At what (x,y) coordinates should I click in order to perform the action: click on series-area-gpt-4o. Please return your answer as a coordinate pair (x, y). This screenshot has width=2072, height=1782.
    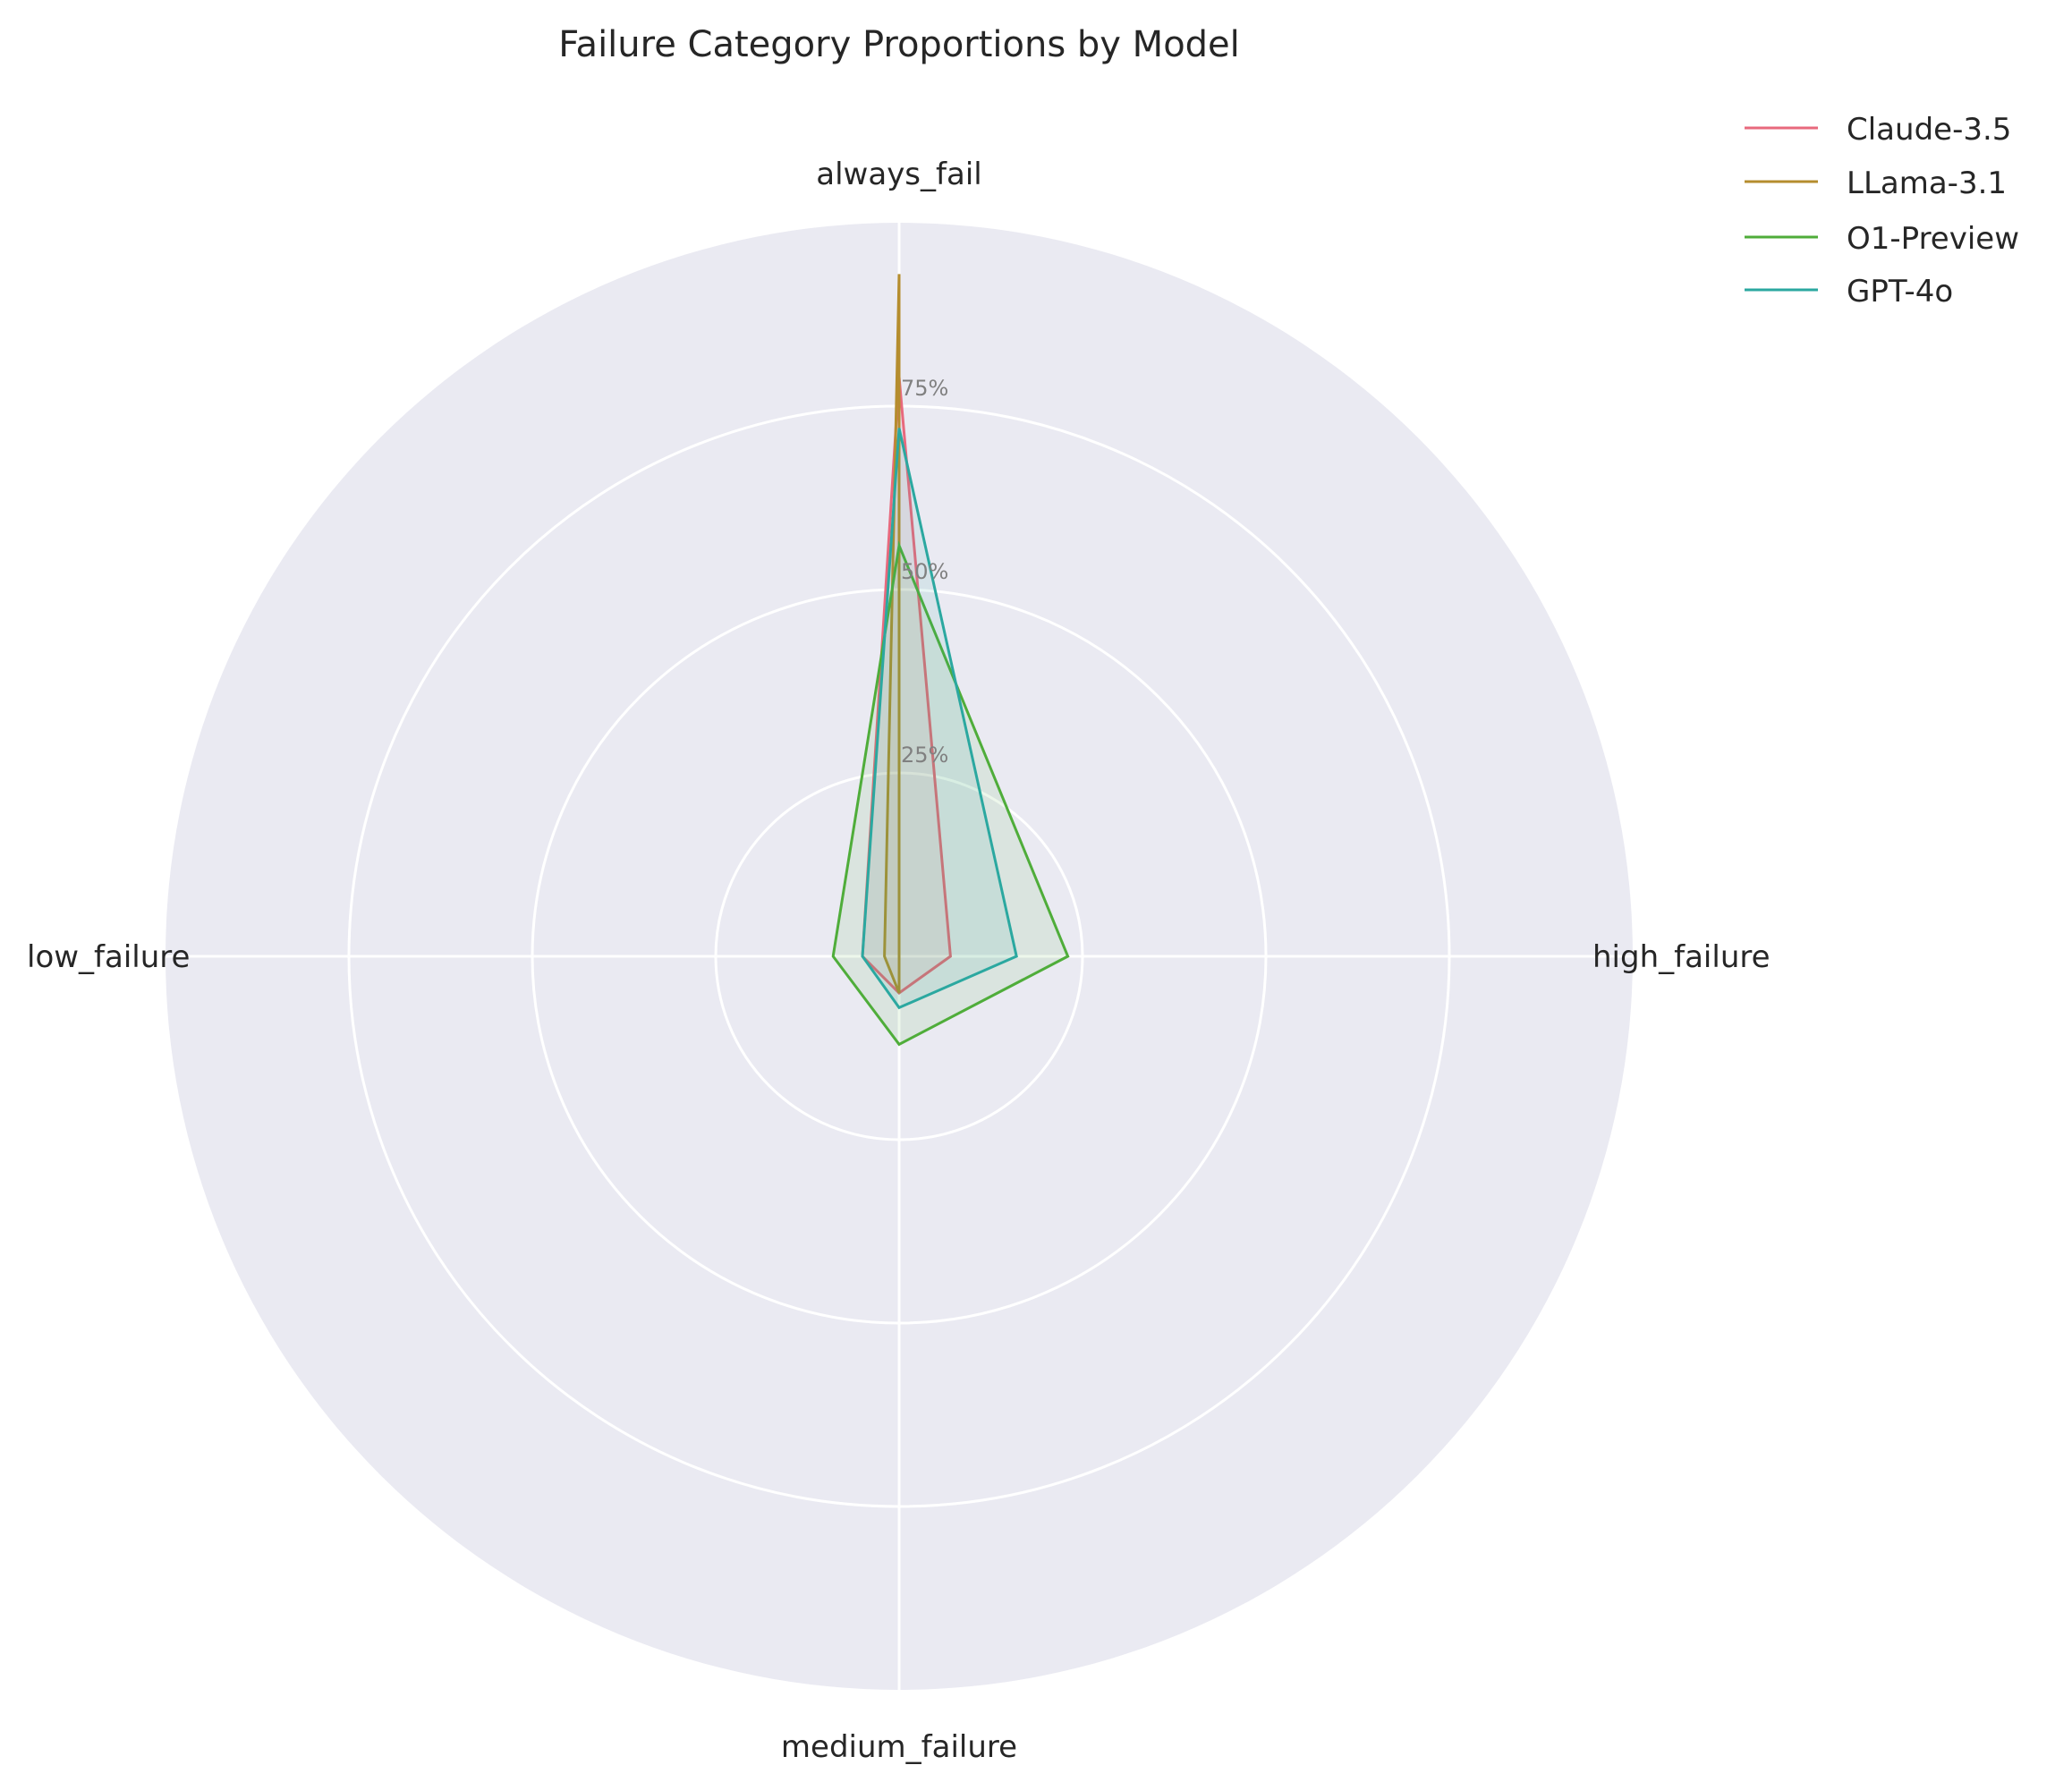
    Looking at the image, I should click on (939, 718).